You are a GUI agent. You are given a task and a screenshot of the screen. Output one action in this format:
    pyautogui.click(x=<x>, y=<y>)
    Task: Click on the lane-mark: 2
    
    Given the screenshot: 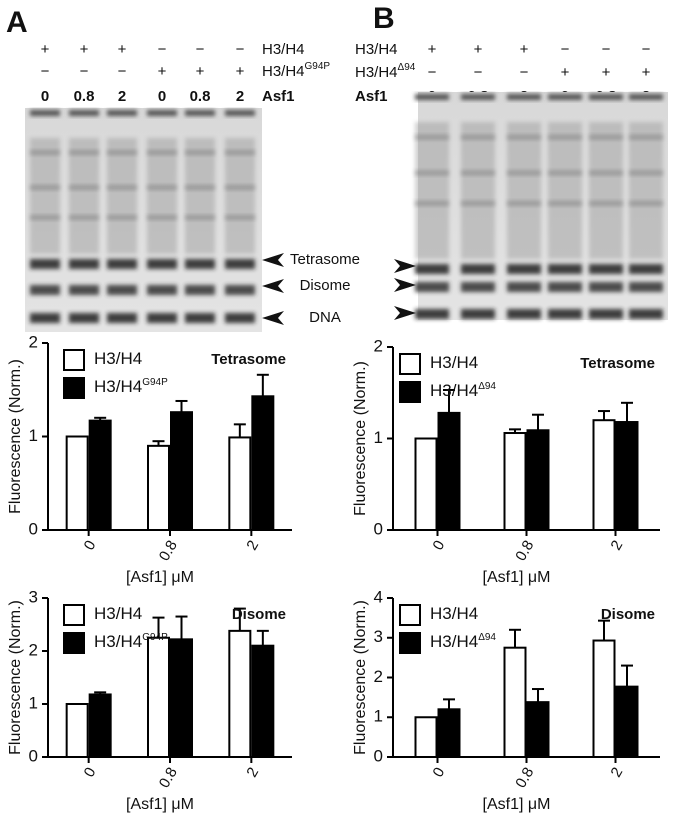 What is the action you would take?
    pyautogui.click(x=240, y=96)
    